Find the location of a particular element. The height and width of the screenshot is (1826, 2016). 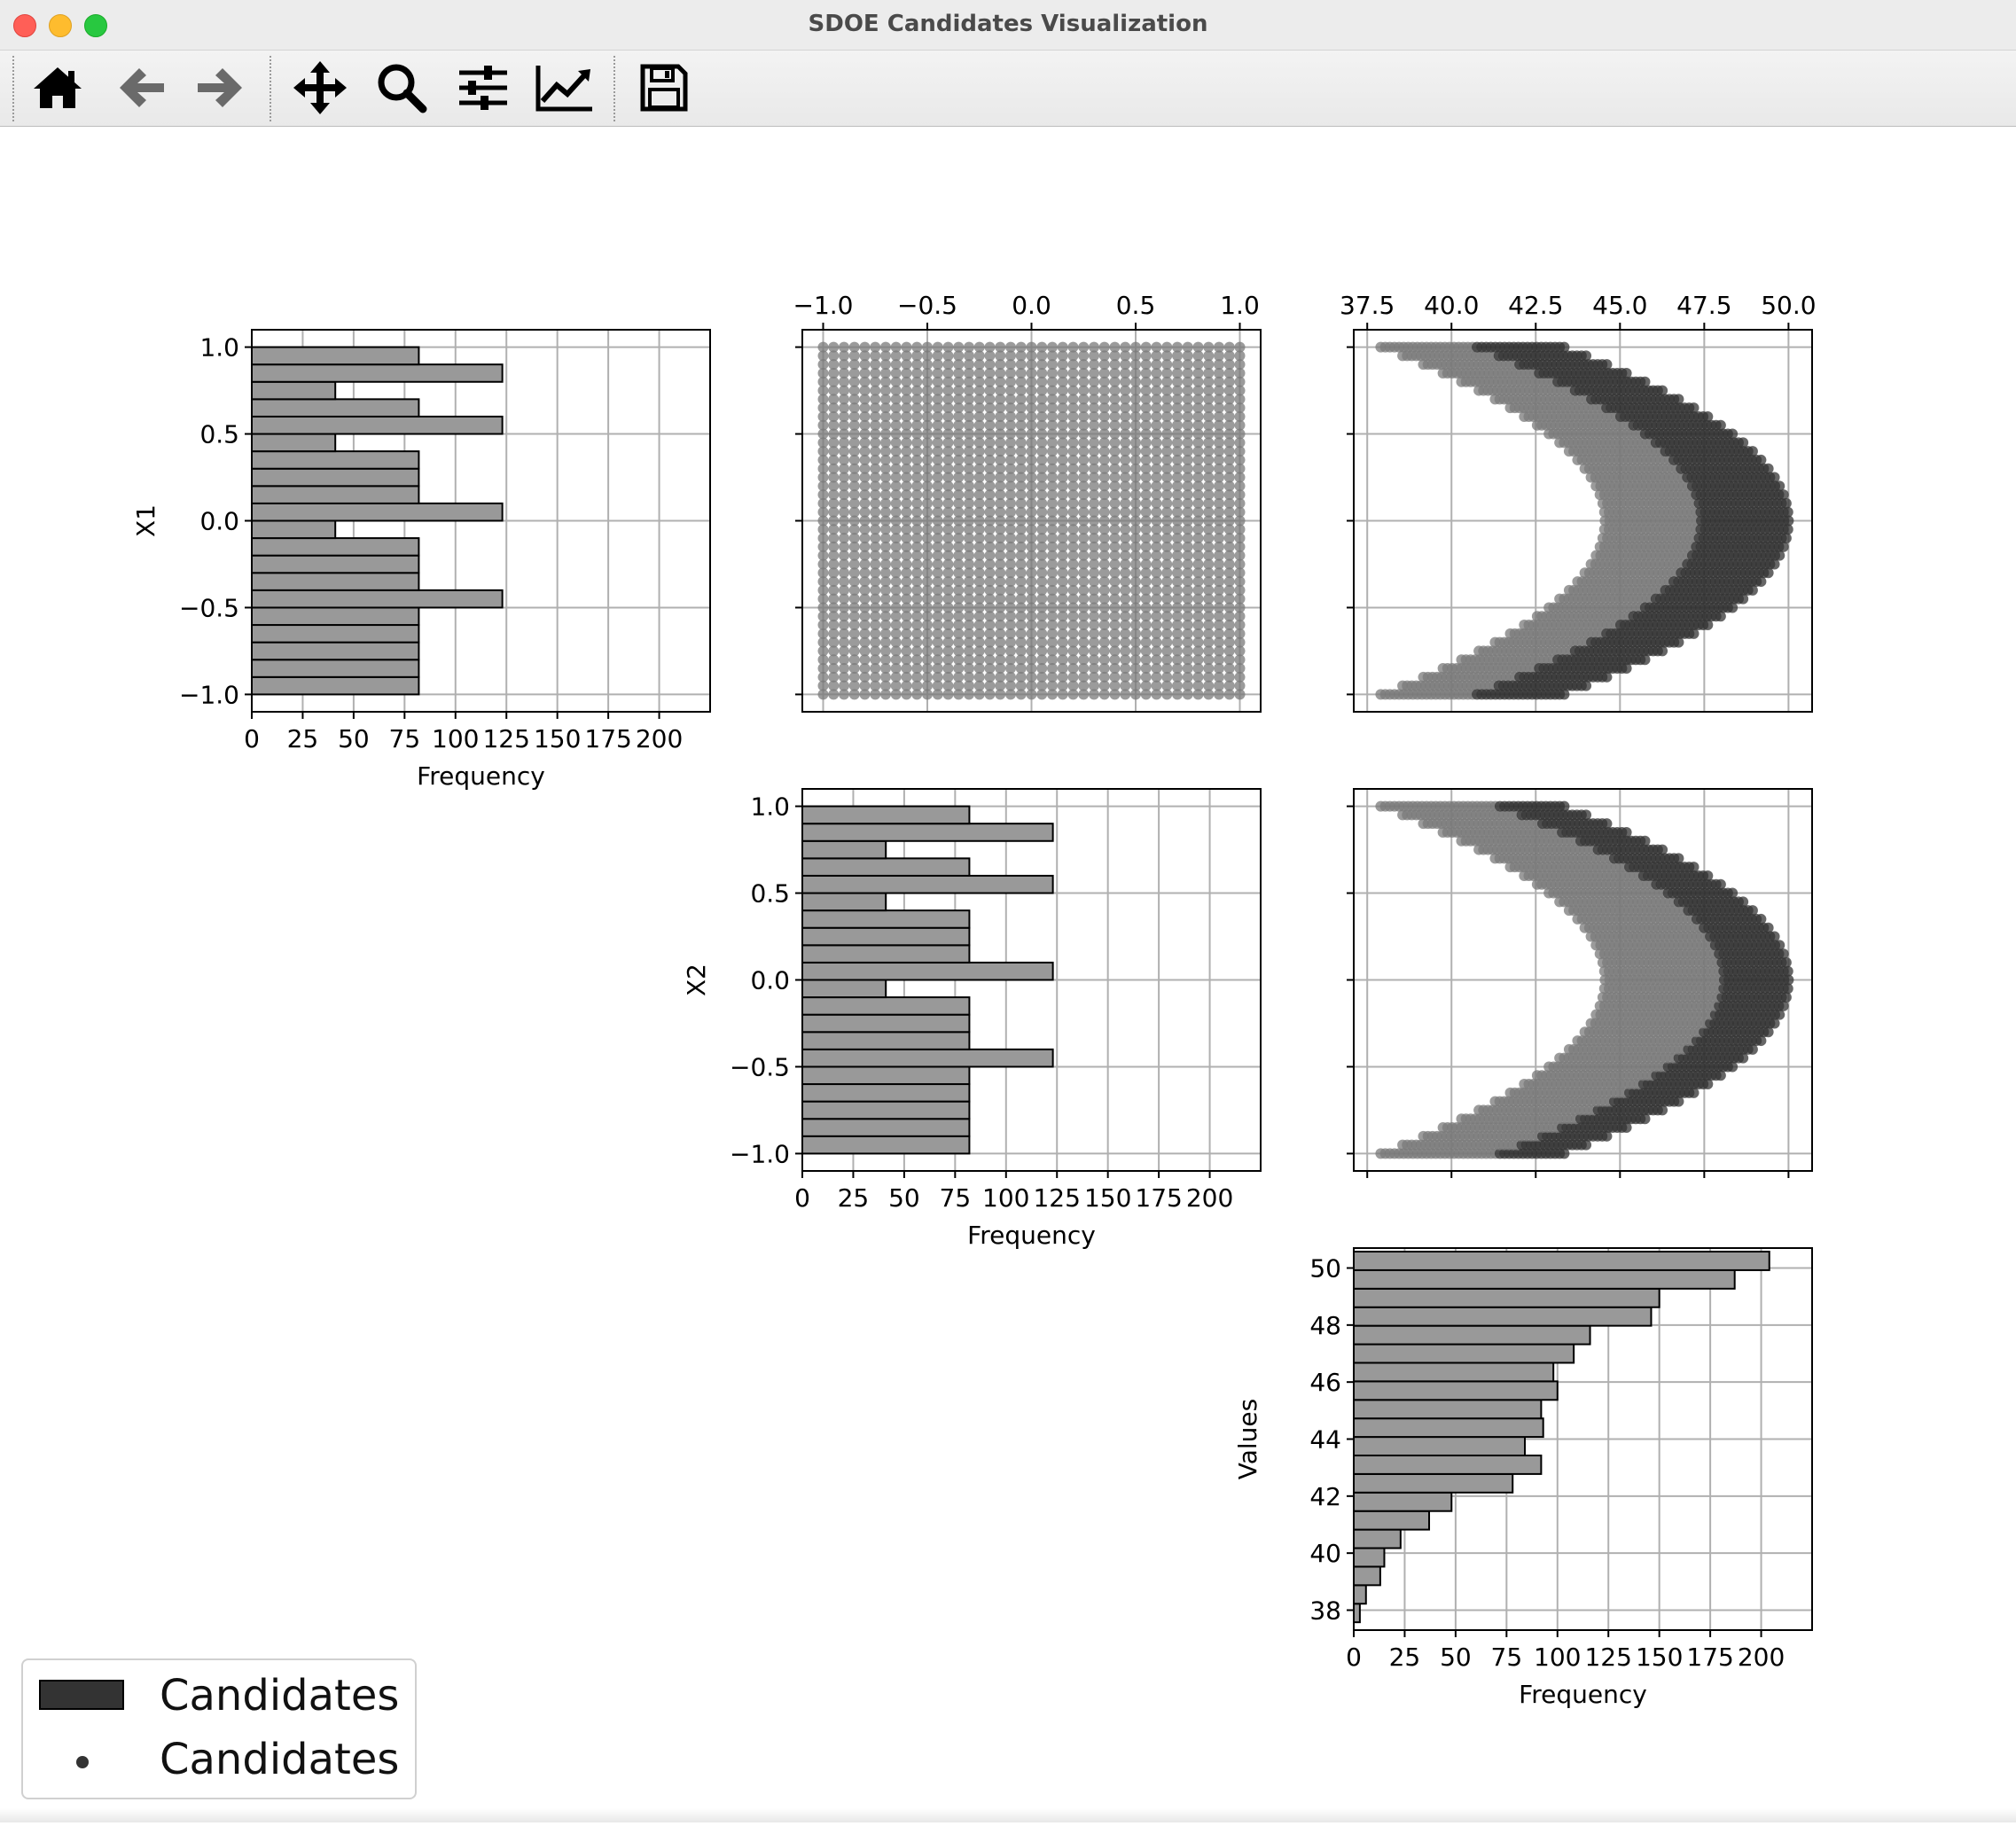

save-button is located at coordinates (664, 88).